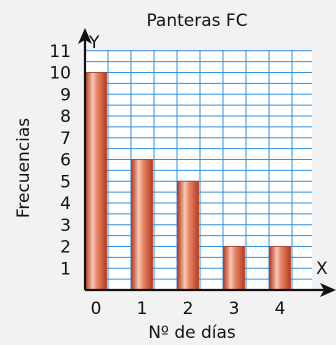 Image resolution: width=336 pixels, height=345 pixels. Describe the element at coordinates (65, 248) in the screenshot. I see `y-tick-label: 2` at that location.